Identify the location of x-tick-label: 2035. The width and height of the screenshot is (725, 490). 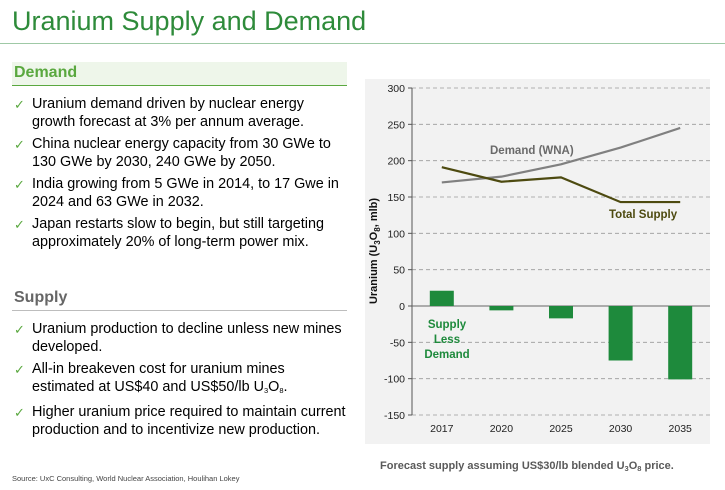
(681, 429).